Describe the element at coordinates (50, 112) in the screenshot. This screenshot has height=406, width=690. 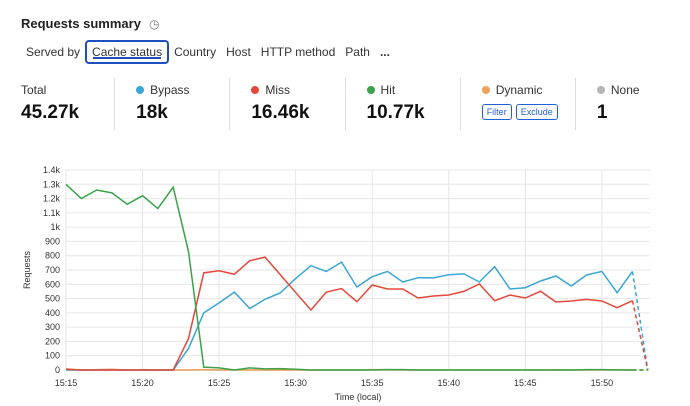
I see `stat-value: 45.27k` at that location.